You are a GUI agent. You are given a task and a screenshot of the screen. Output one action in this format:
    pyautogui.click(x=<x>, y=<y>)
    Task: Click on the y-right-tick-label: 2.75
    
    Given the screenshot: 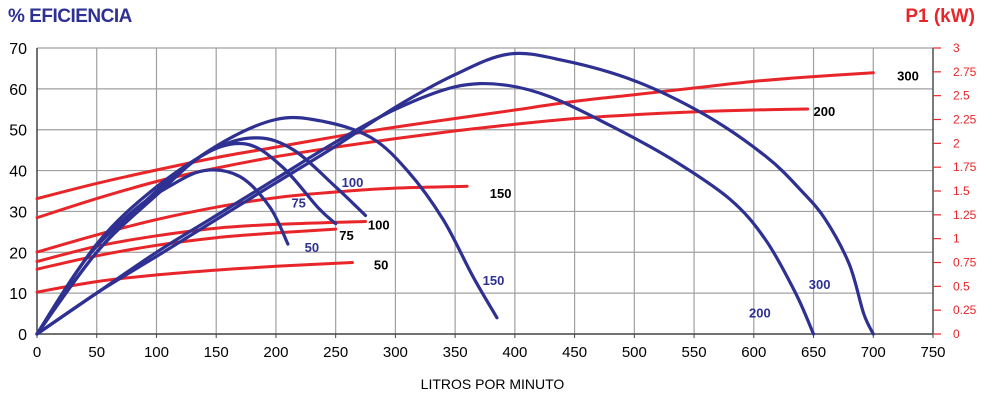 What is the action you would take?
    pyautogui.click(x=965, y=72)
    